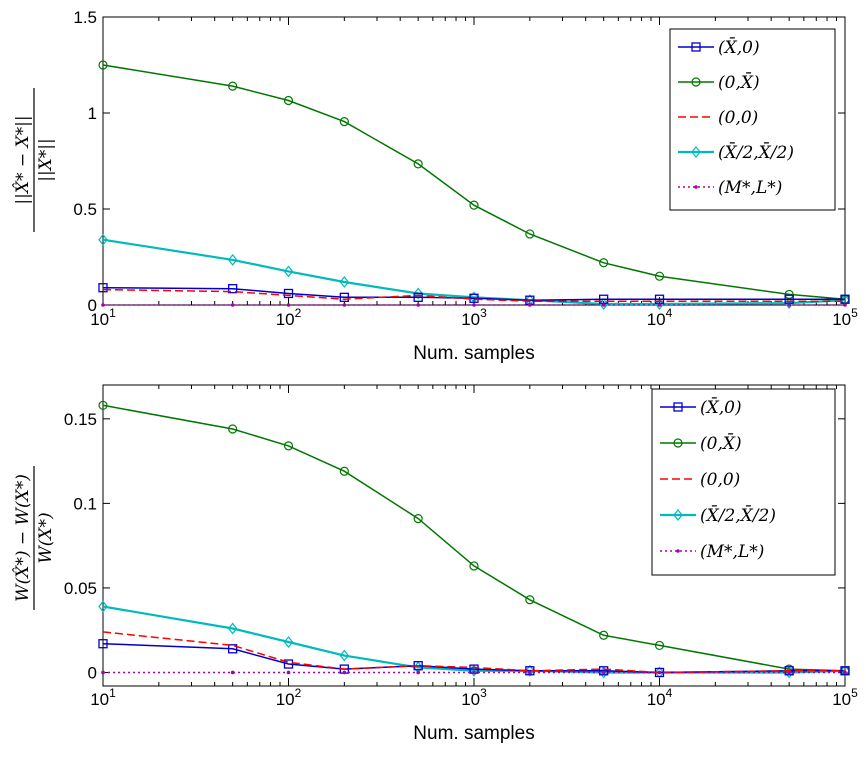  I want to click on legend-label: (X̄,0), so click(739, 47).